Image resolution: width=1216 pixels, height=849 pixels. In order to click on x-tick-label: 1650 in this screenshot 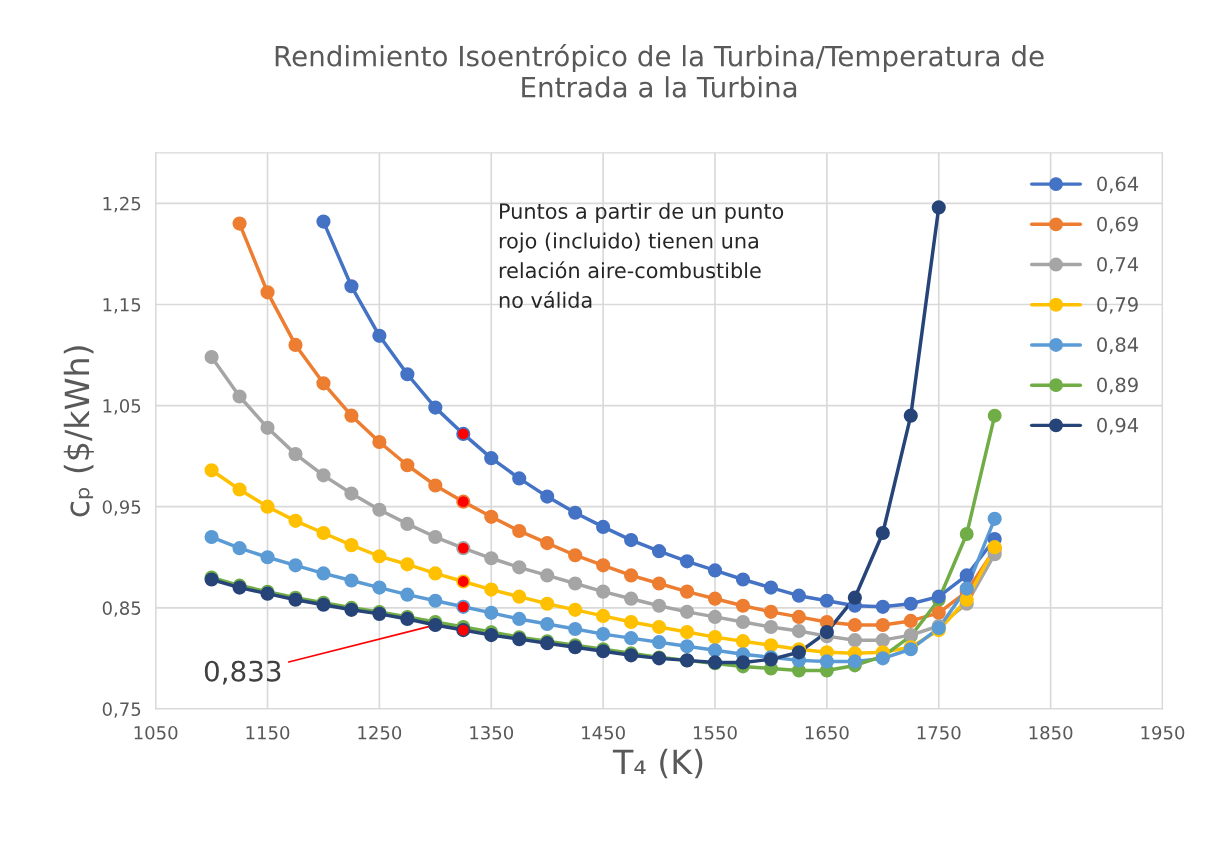, I will do `click(827, 732)`.